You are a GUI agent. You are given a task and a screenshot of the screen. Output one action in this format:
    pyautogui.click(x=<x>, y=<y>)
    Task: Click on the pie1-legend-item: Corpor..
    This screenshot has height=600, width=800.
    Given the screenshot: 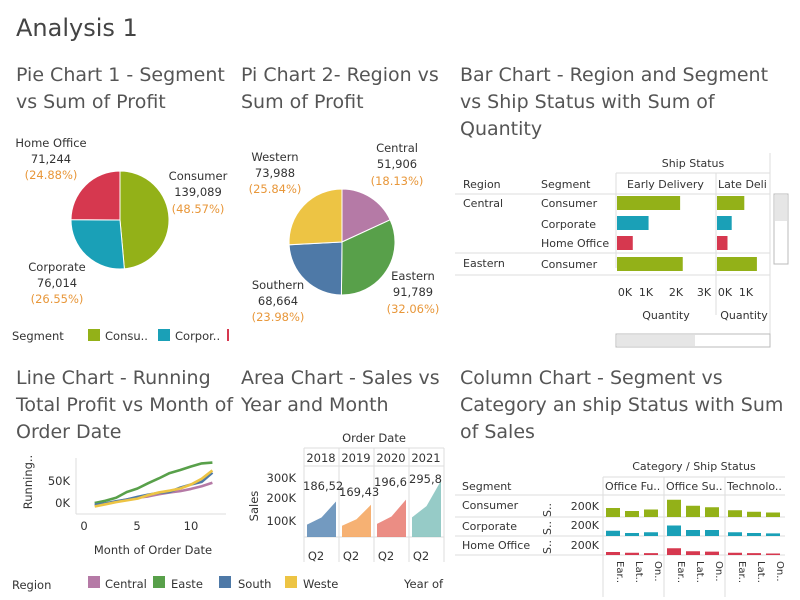 What is the action you would take?
    pyautogui.click(x=197, y=336)
    